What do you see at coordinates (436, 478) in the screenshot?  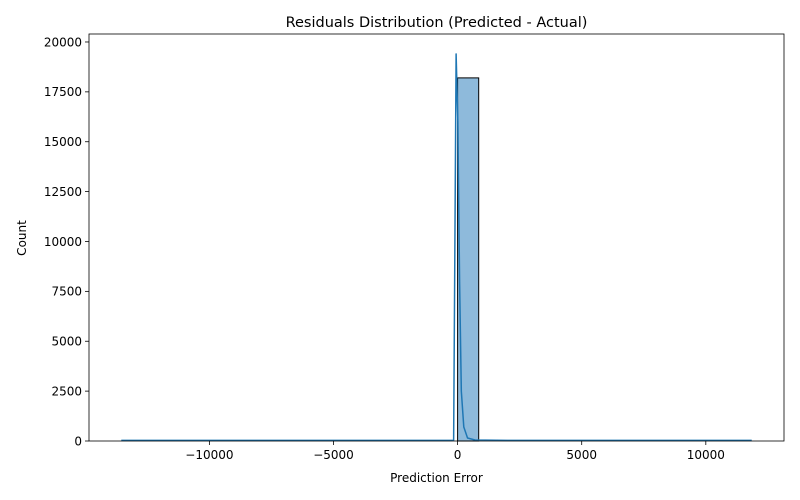 I see `x-axis-label: Prediction Error` at bounding box center [436, 478].